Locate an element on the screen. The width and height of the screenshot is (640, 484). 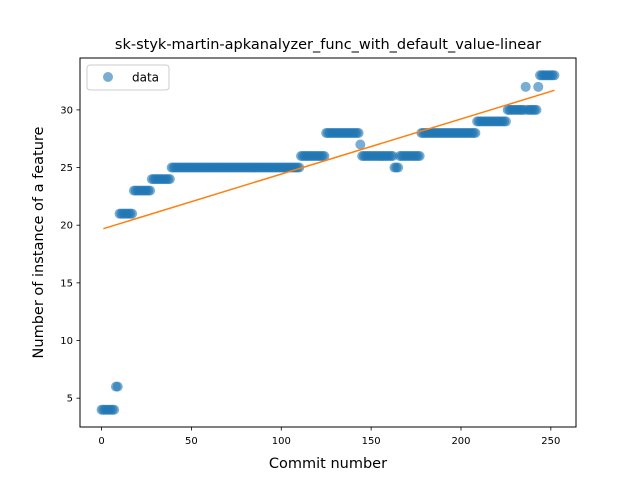
legend-marker is located at coordinates (108, 77).